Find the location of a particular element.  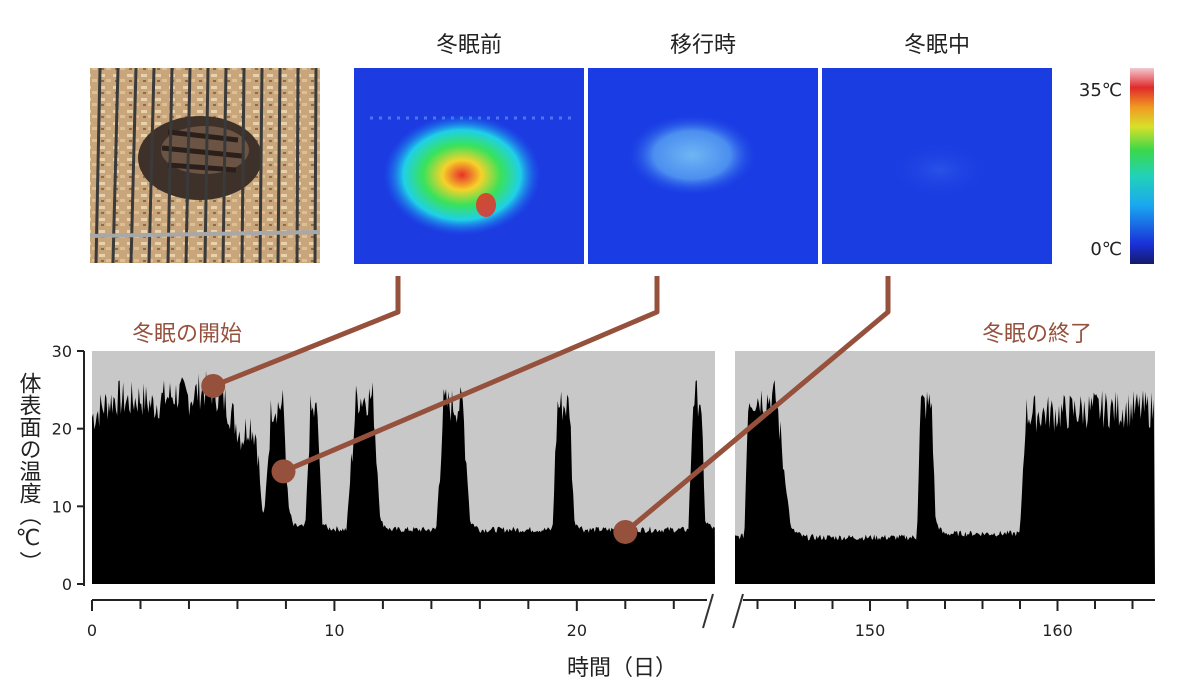

panel-label-before: 冬眠前 is located at coordinates (469, 45).